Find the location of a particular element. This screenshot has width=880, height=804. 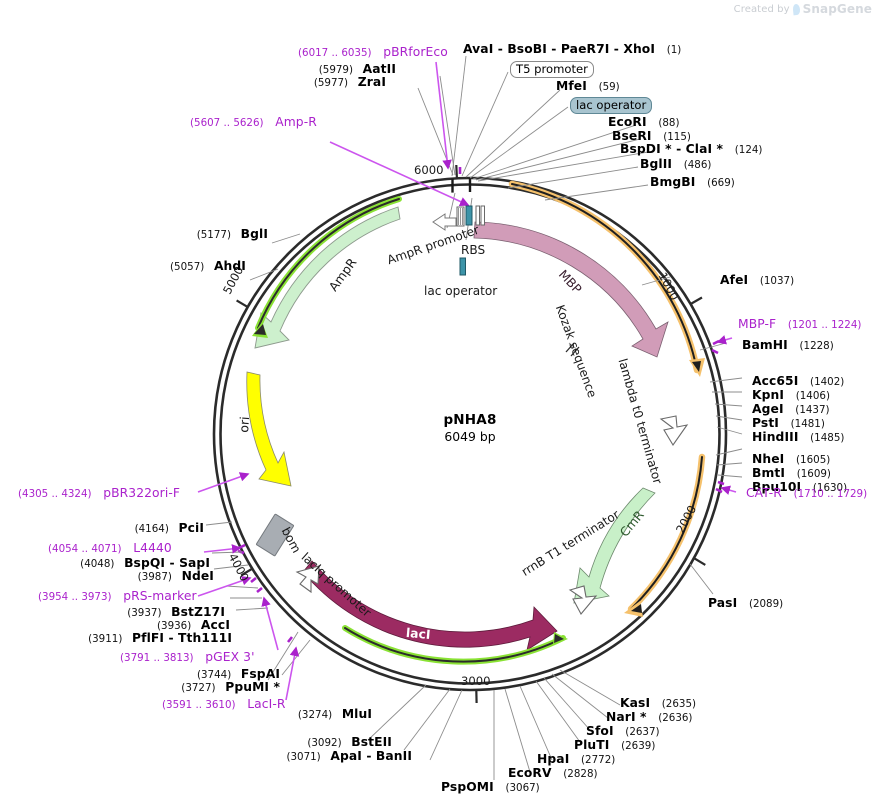

enzyme-position: (3744) is located at coordinates (214, 675).